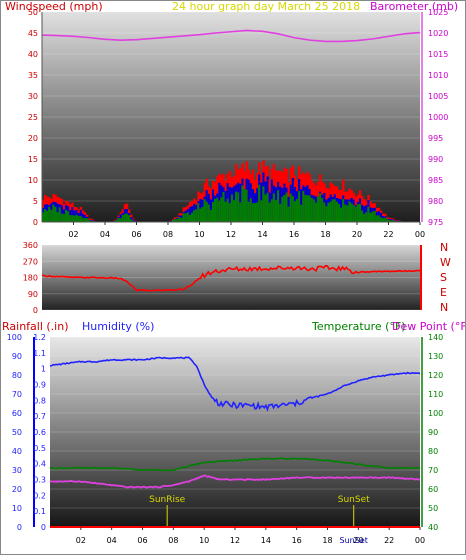 The width and height of the screenshot is (466, 560). Describe the element at coordinates (433, 508) in the screenshot. I see `temperature-tick-label: 50` at that location.